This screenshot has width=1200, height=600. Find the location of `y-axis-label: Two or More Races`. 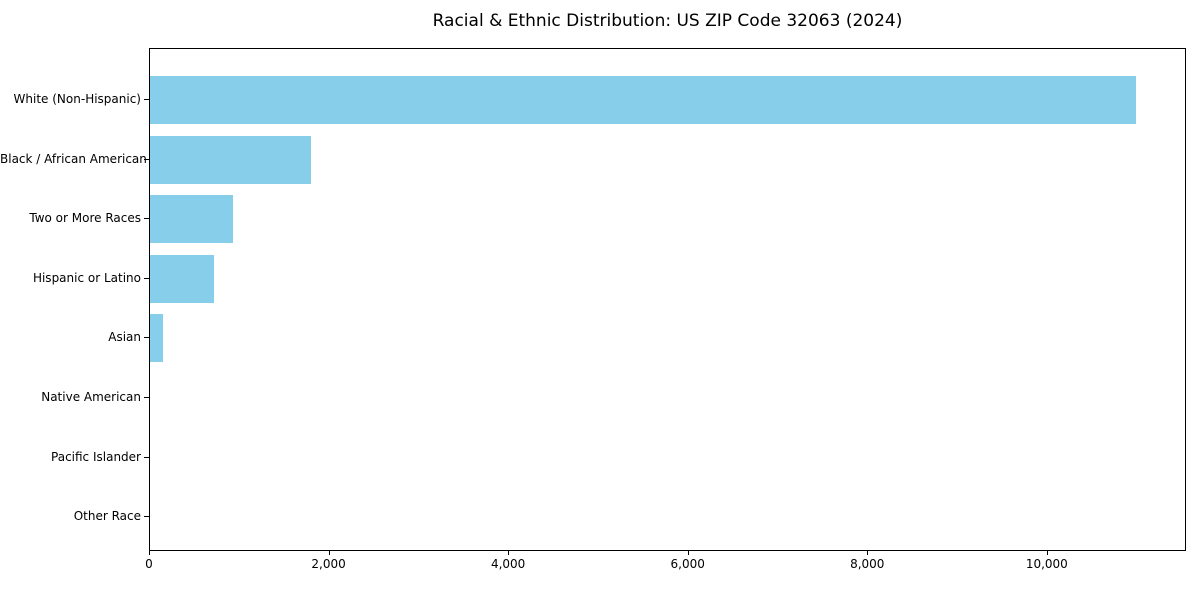

y-axis-label: Two or More Races is located at coordinates (85, 218).